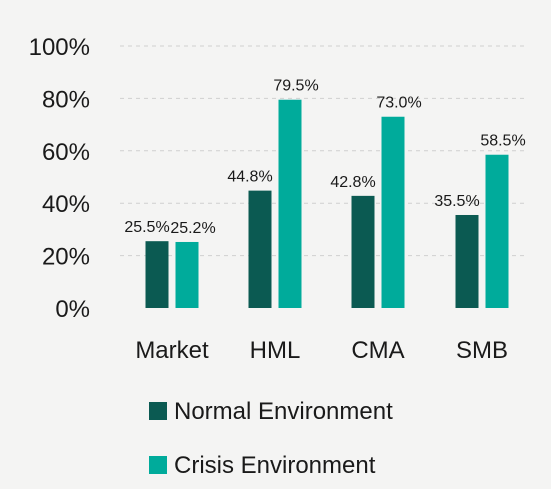 This screenshot has height=489, width=551. I want to click on legend-item-crisis: Crisis Environment, so click(262, 465).